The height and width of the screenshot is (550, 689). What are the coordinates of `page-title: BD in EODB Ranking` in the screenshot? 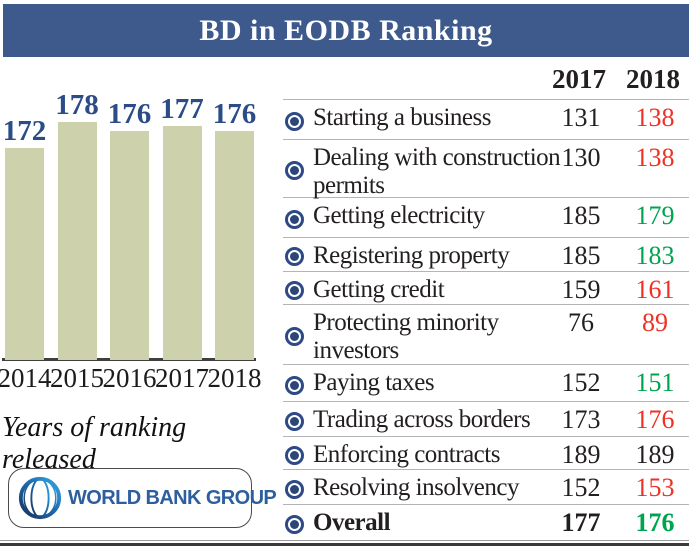 It's located at (346, 30).